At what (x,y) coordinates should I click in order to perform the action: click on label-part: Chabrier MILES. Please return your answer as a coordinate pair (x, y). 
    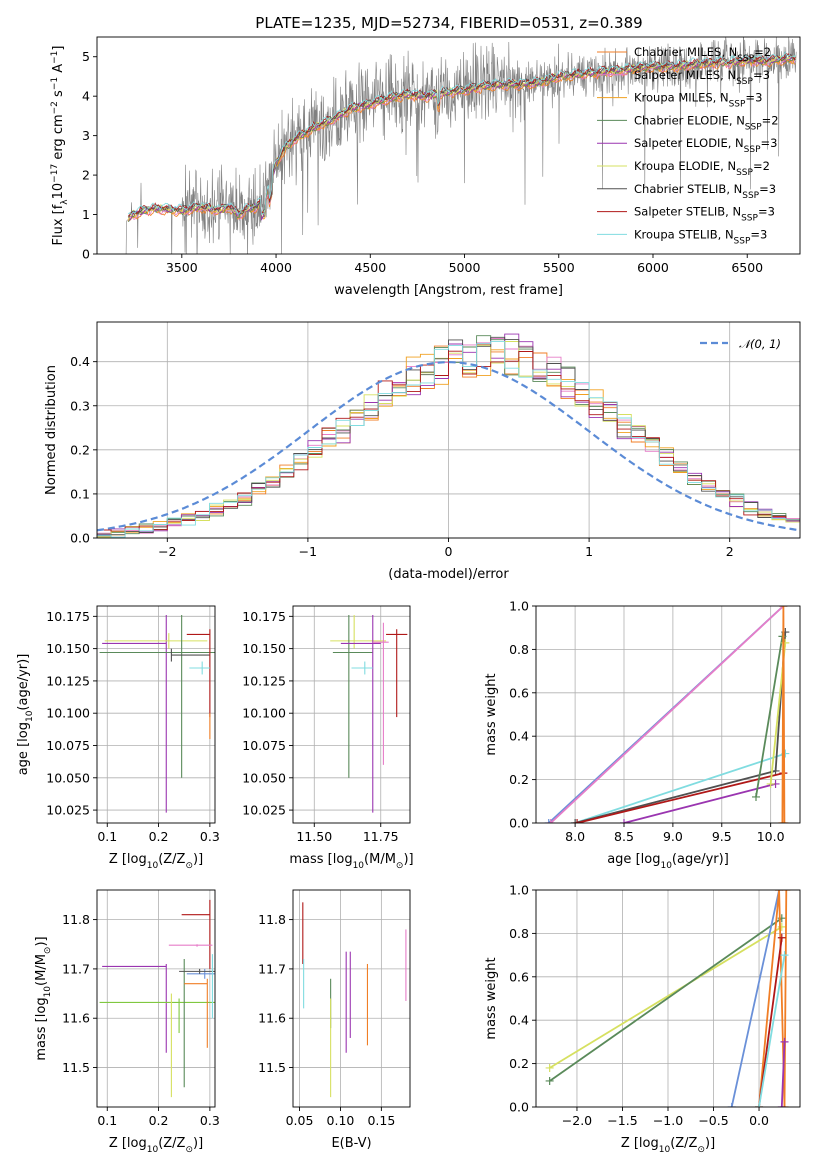
    Looking at the image, I should click on (677, 52).